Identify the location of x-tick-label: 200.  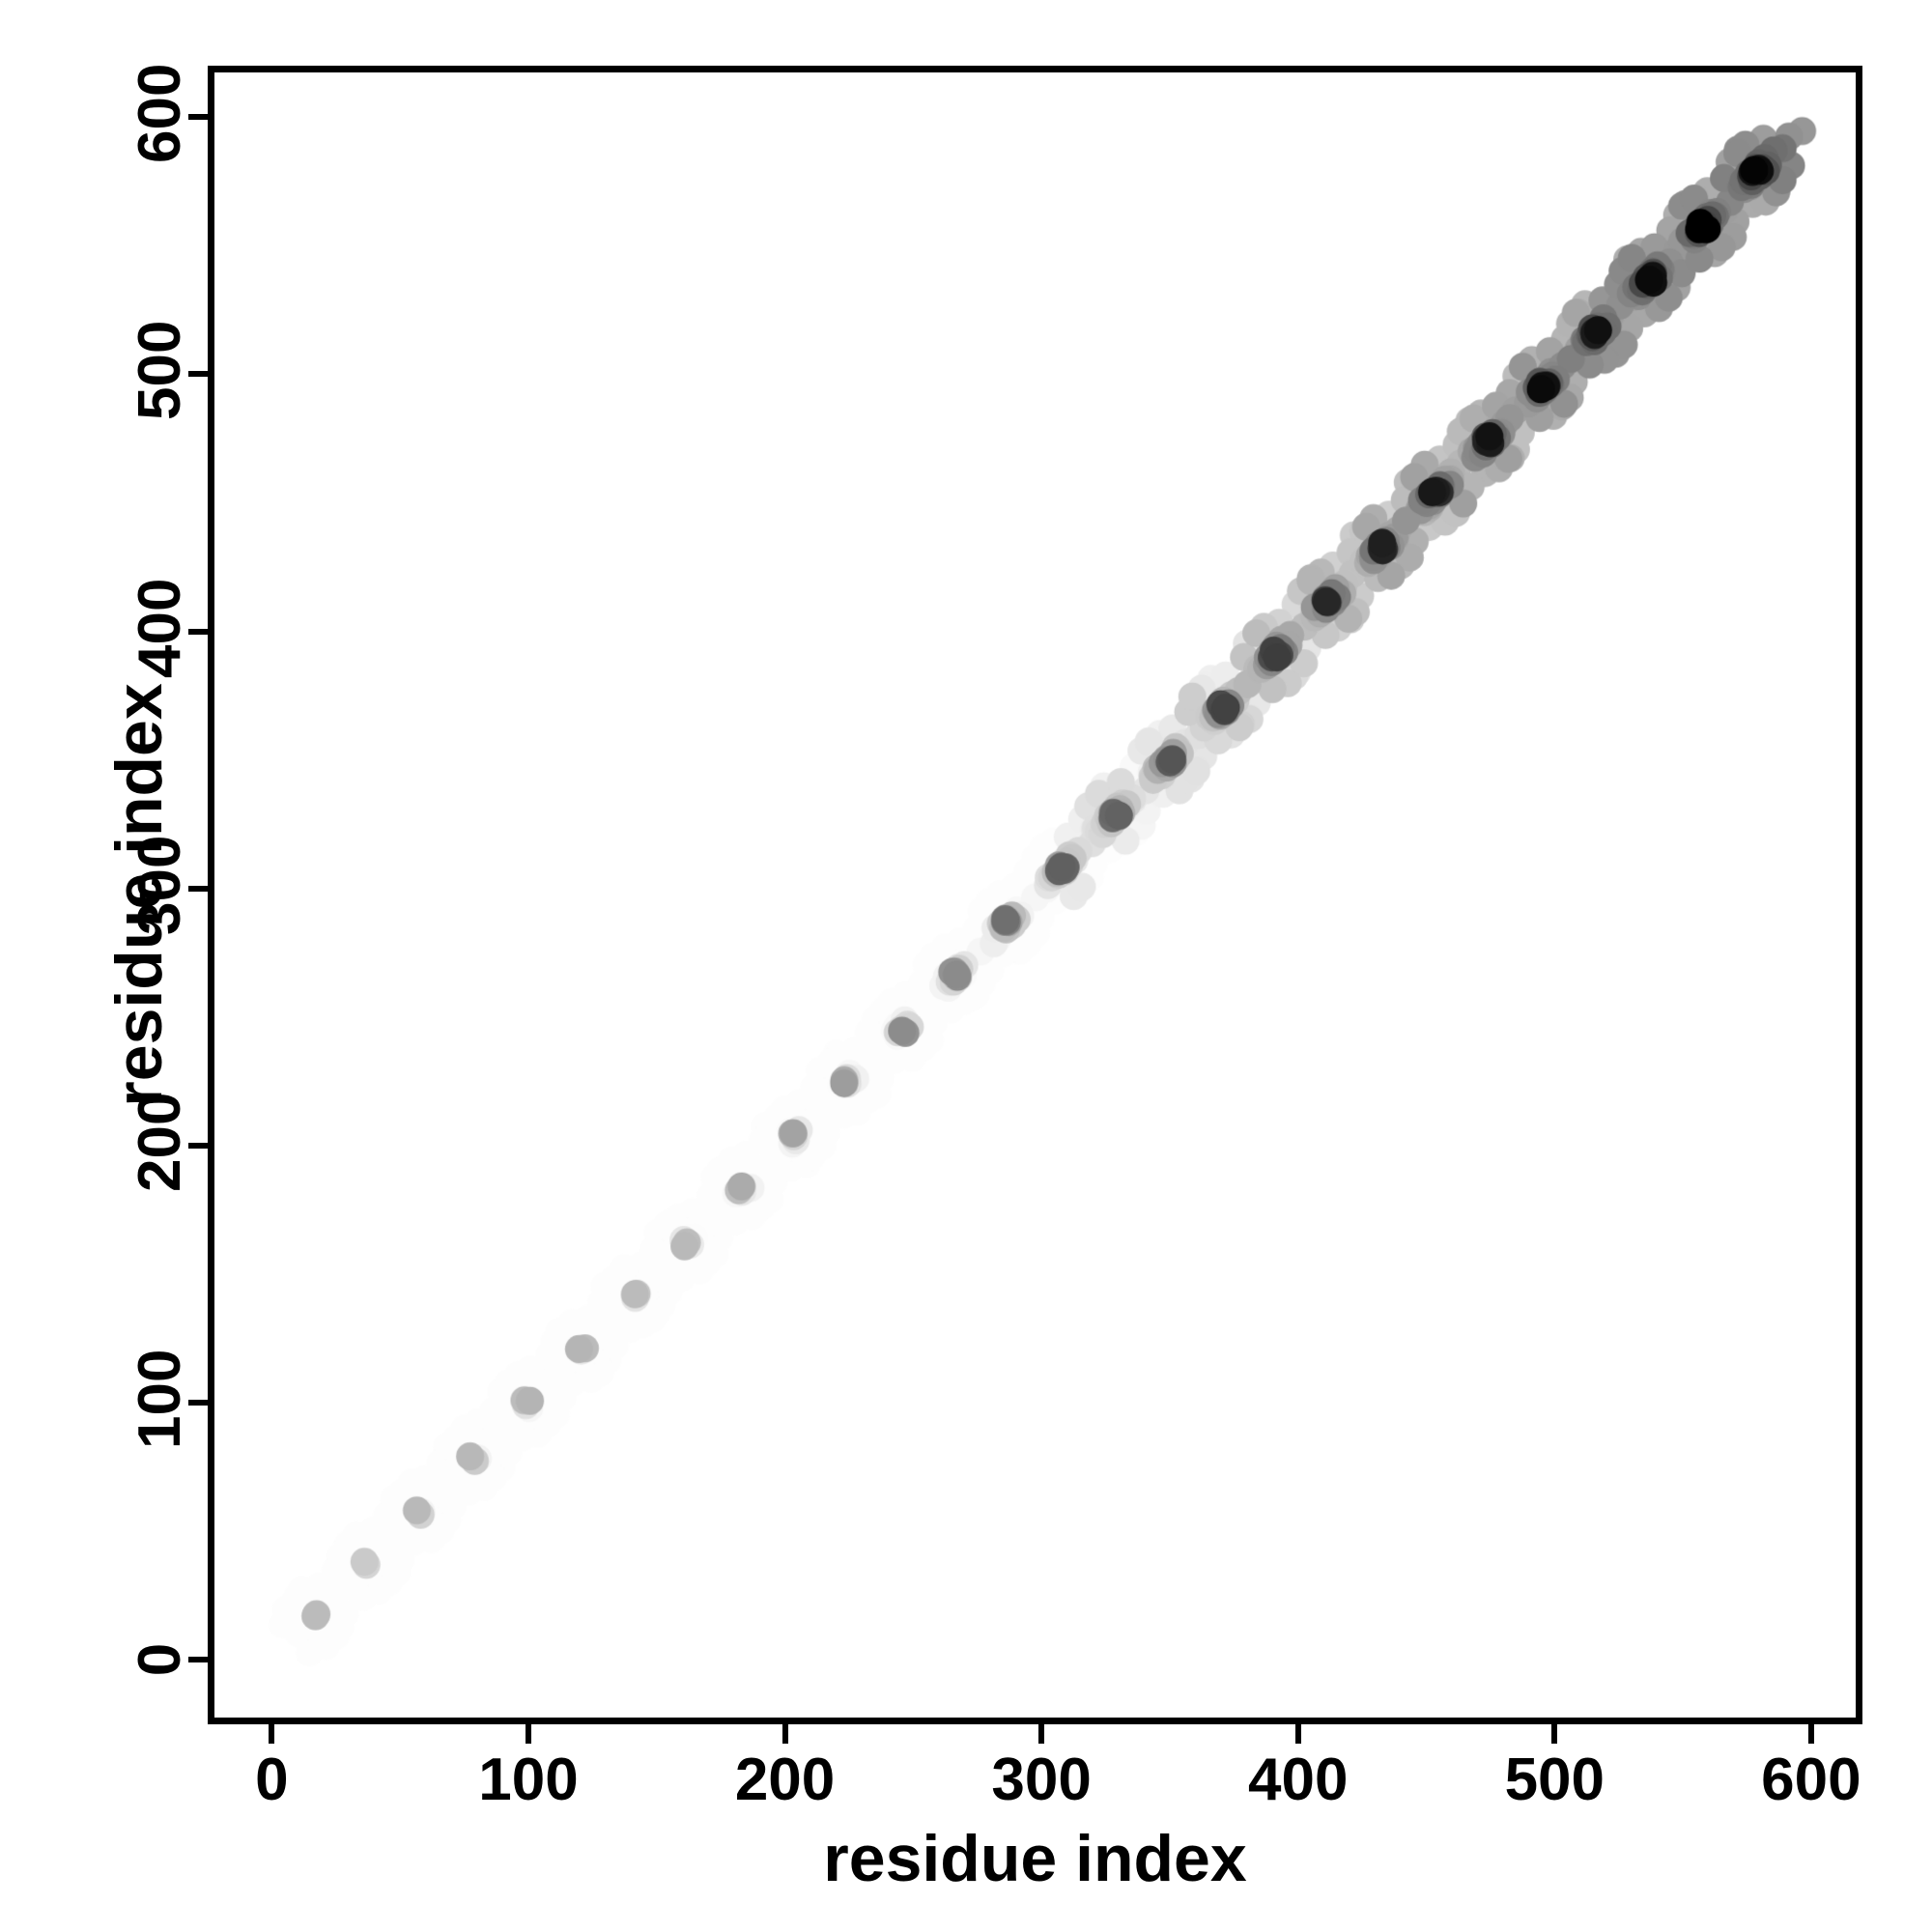
(785, 1780).